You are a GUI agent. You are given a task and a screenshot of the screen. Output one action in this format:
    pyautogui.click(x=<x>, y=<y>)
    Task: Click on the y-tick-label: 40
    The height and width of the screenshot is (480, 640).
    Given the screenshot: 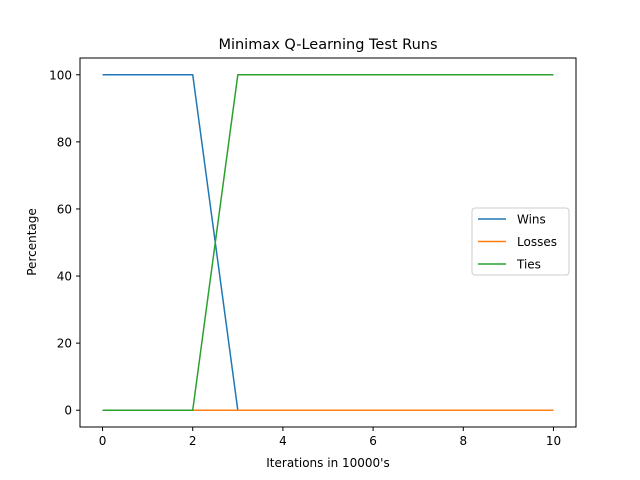 What is the action you would take?
    pyautogui.click(x=64, y=277)
    